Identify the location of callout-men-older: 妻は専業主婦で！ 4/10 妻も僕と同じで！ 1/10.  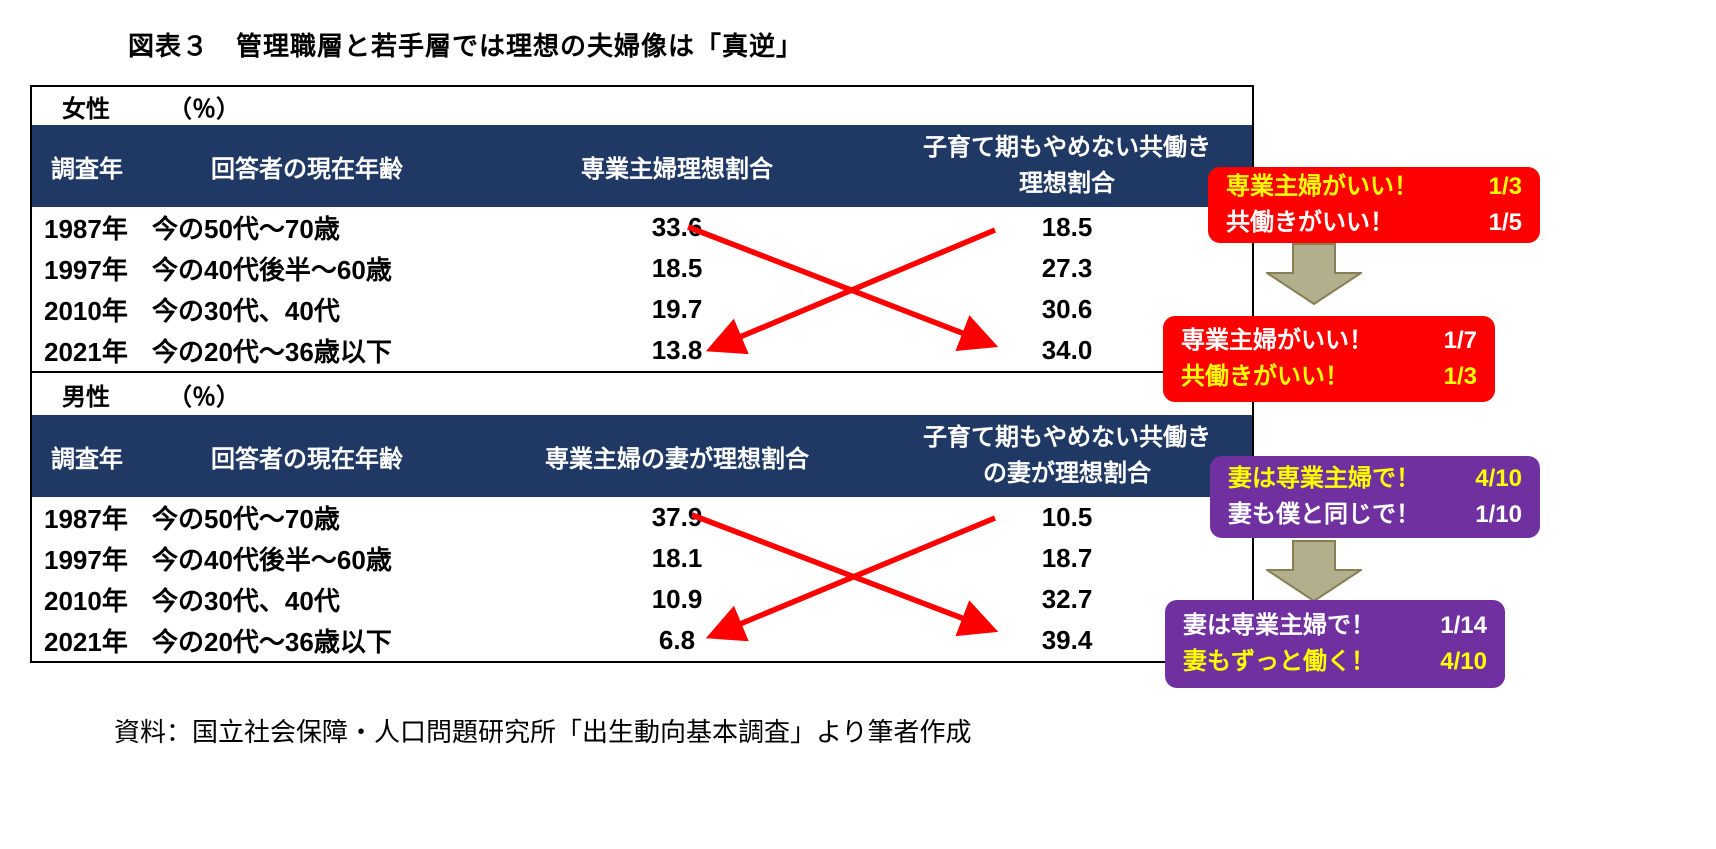
(1375, 497).